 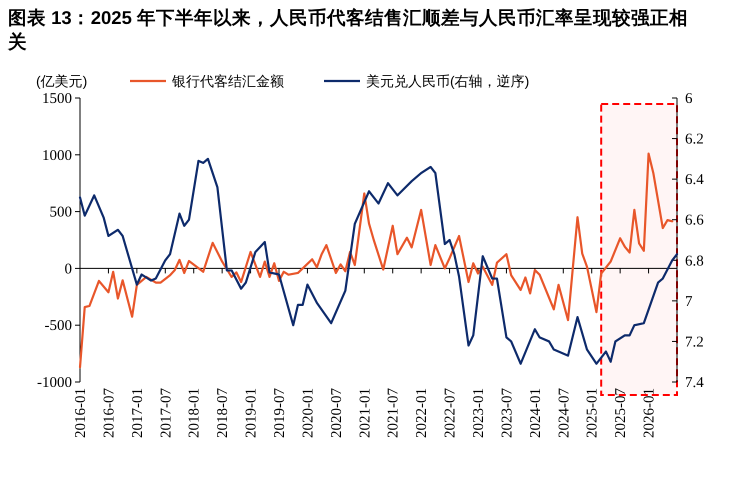 What do you see at coordinates (308, 413) in the screenshot?
I see `x-tick-label: 2020-01` at bounding box center [308, 413].